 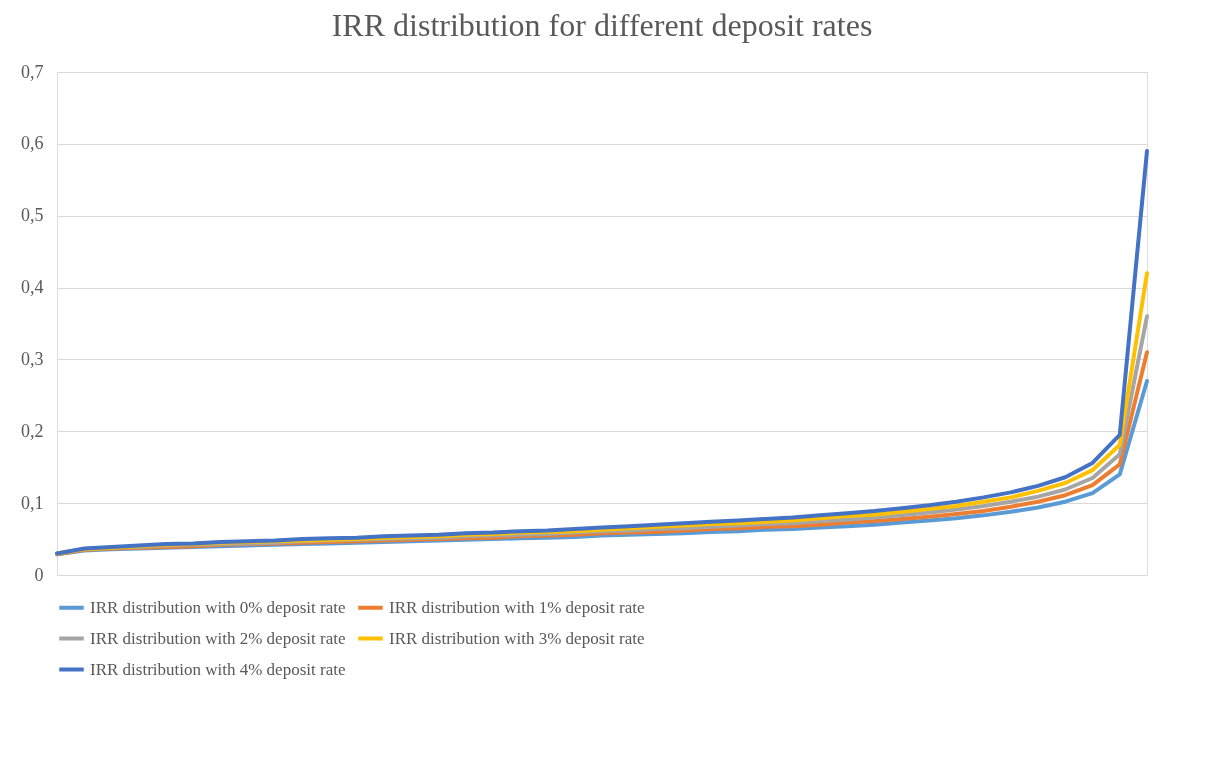 What do you see at coordinates (32, 358) in the screenshot?
I see `y-tick-label: 0,3` at bounding box center [32, 358].